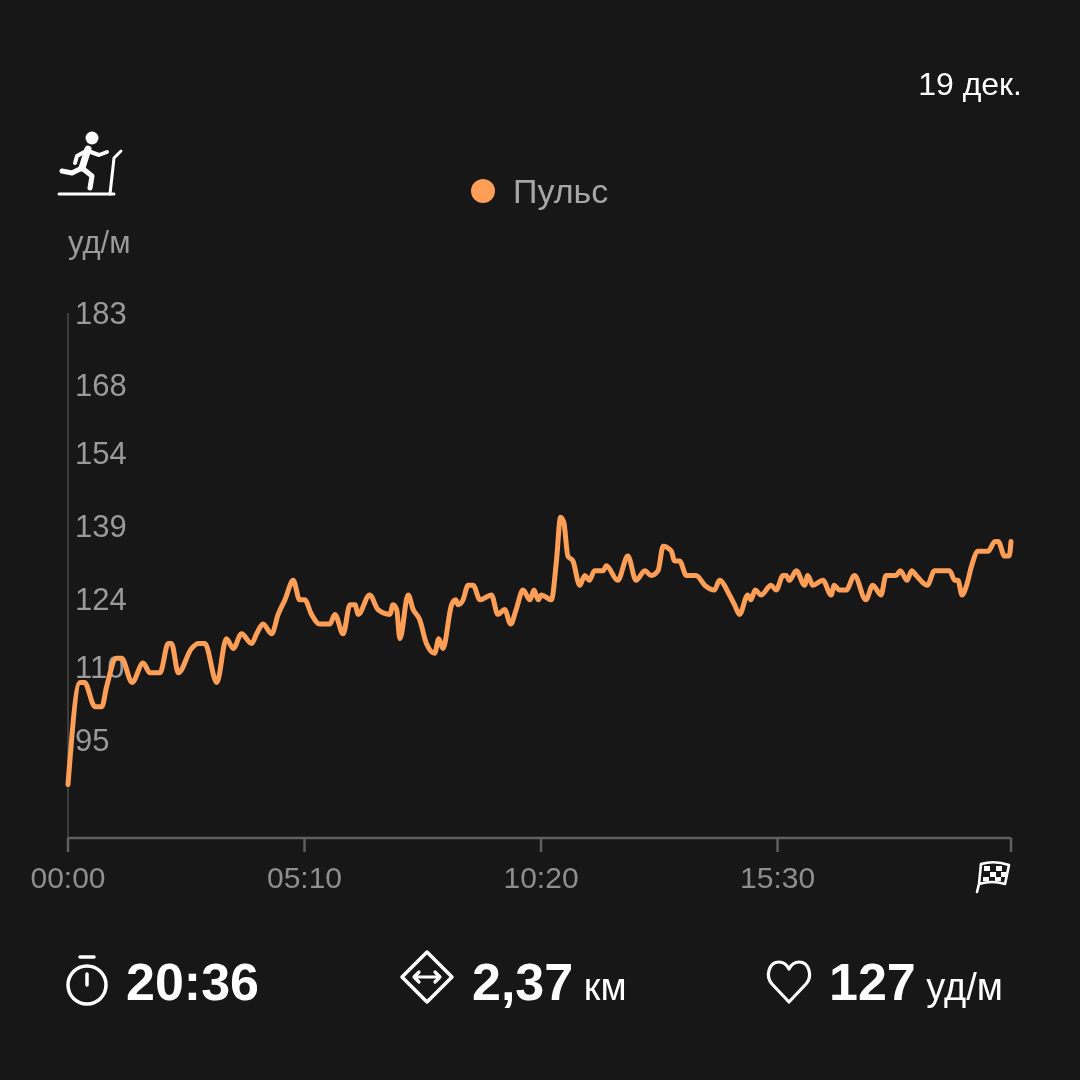  Describe the element at coordinates (99, 242) in the screenshot. I see `y-axis-title: уд/м` at that location.